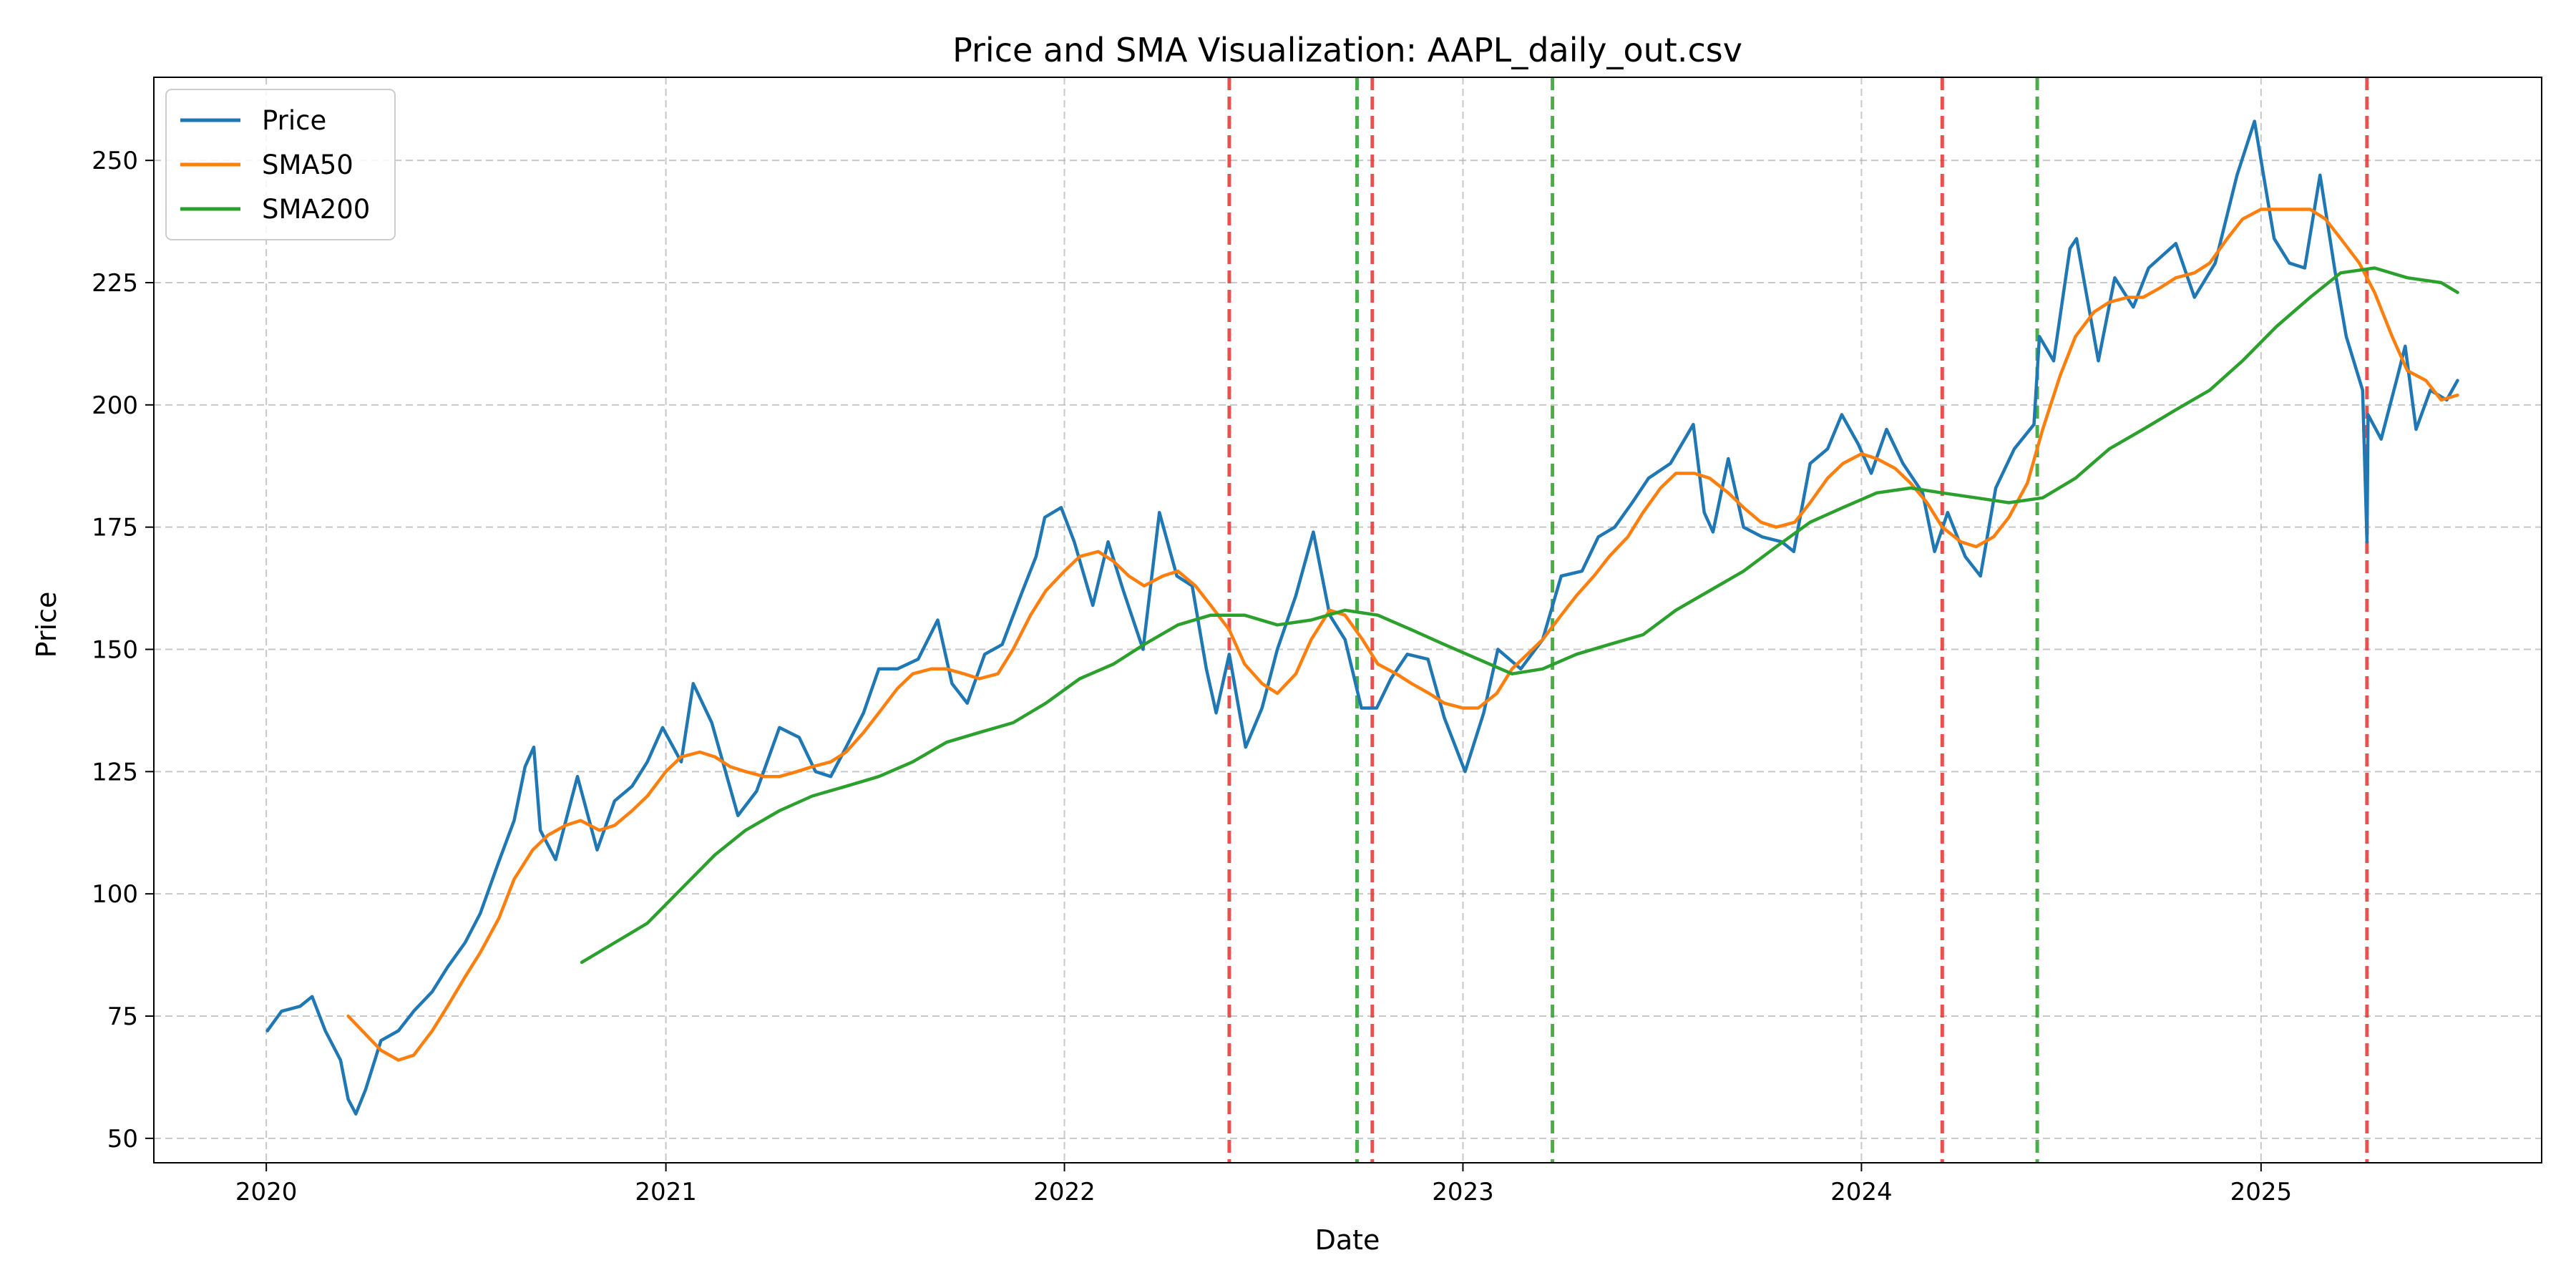  Describe the element at coordinates (115, 161) in the screenshot. I see `y-tick-label-250: 250` at that location.